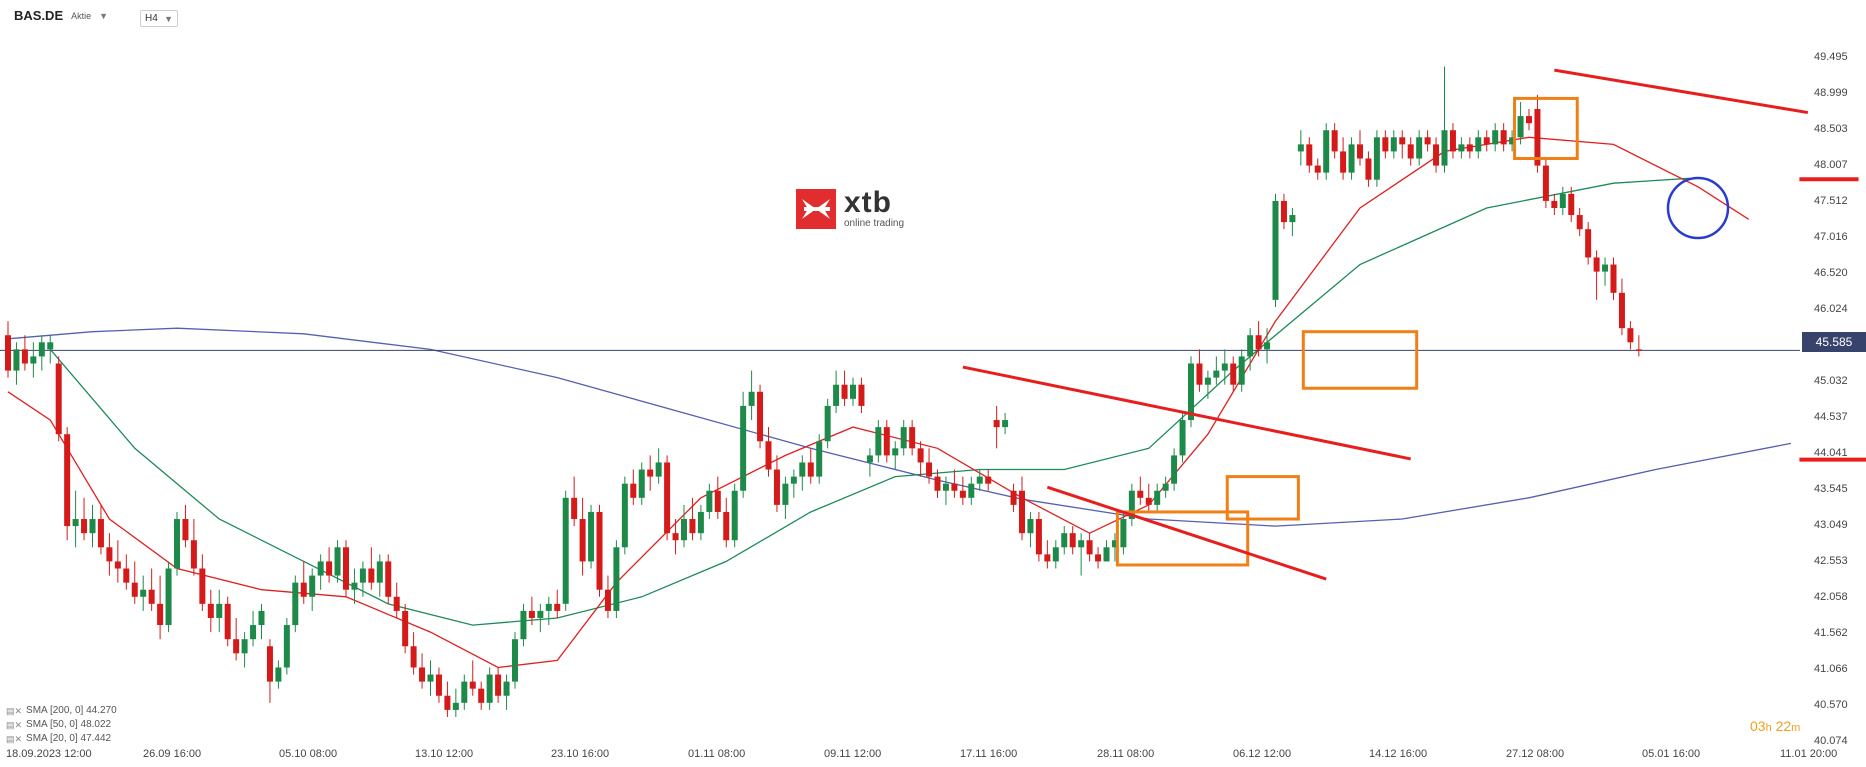 The width and height of the screenshot is (1866, 767). What do you see at coordinates (1262, 754) in the screenshot?
I see `x-tick-label: 06.12 12:00` at bounding box center [1262, 754].